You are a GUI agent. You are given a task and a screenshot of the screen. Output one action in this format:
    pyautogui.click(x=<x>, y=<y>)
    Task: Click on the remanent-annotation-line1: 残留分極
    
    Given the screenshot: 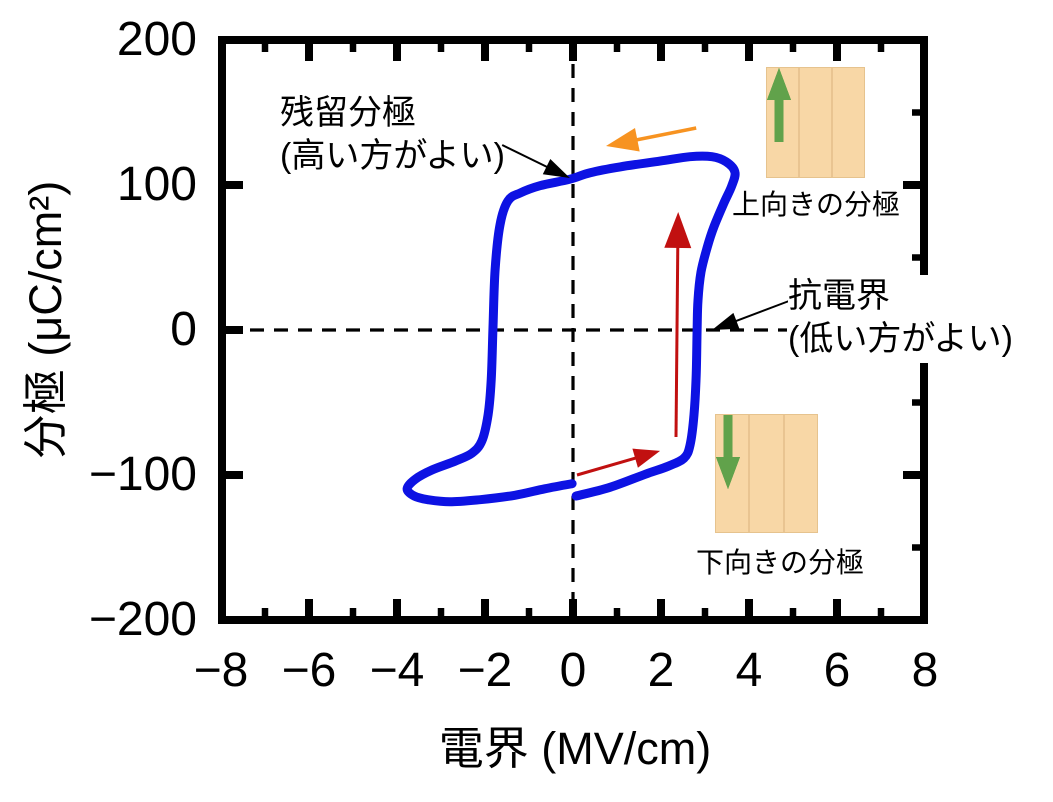 What is the action you would take?
    pyautogui.click(x=348, y=113)
    